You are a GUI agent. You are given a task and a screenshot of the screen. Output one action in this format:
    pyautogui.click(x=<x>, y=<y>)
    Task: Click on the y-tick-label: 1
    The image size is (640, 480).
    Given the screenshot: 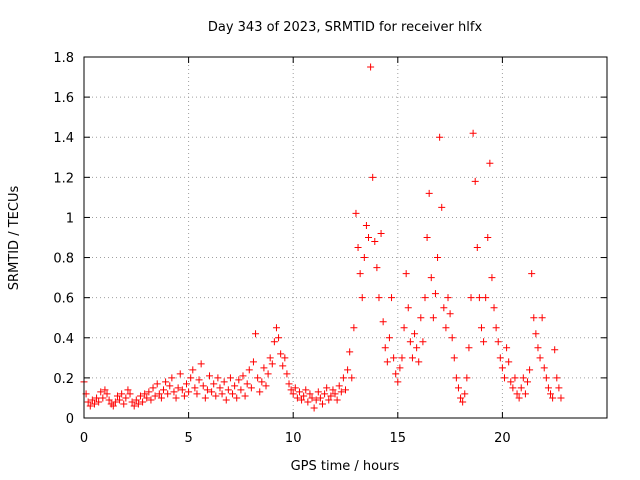 What is the action you would take?
    pyautogui.click(x=70, y=218)
    